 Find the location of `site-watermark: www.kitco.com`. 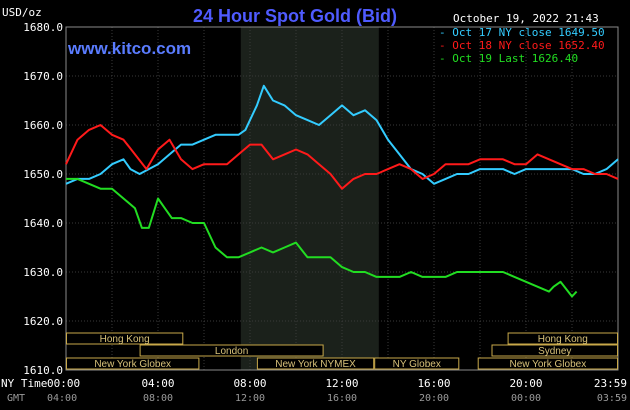

site-watermark: www.kitco.com is located at coordinates (129, 48).